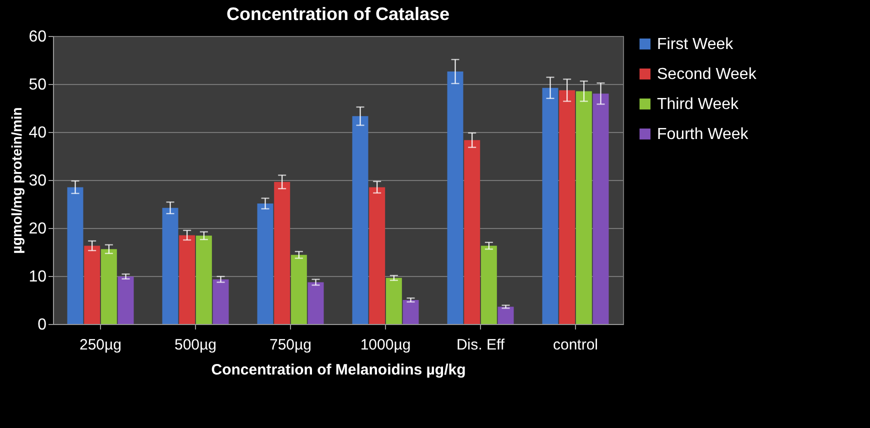  I want to click on legend-label: Third Week, so click(698, 104).